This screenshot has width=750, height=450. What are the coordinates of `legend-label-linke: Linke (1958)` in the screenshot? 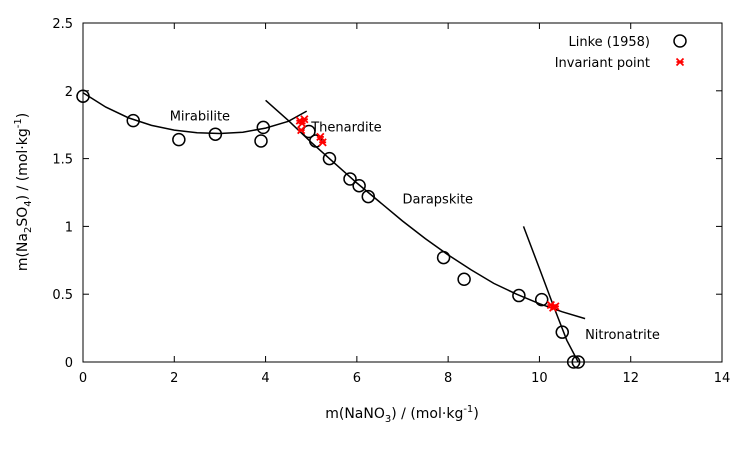 It's located at (609, 42).